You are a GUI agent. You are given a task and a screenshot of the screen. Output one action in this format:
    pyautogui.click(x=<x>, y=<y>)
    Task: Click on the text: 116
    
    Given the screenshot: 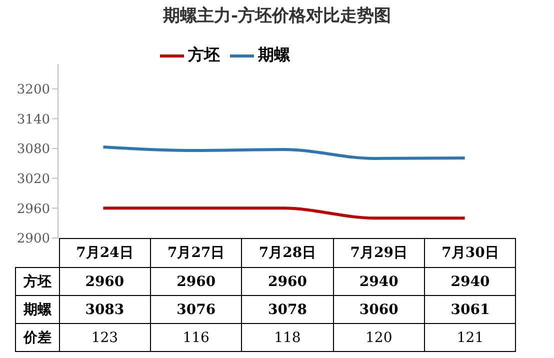 What is the action you would take?
    pyautogui.click(x=196, y=338)
    